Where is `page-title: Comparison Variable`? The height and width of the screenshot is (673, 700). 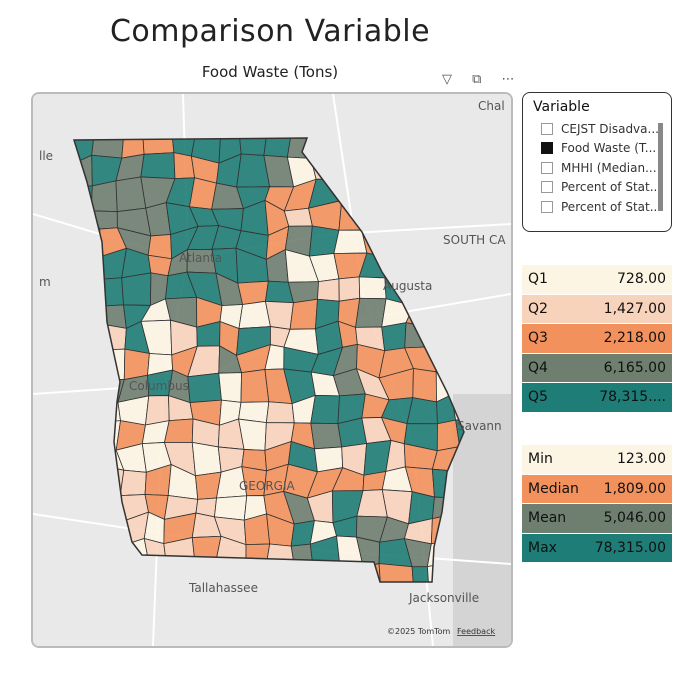
page-title: Comparison Variable is located at coordinates (270, 31).